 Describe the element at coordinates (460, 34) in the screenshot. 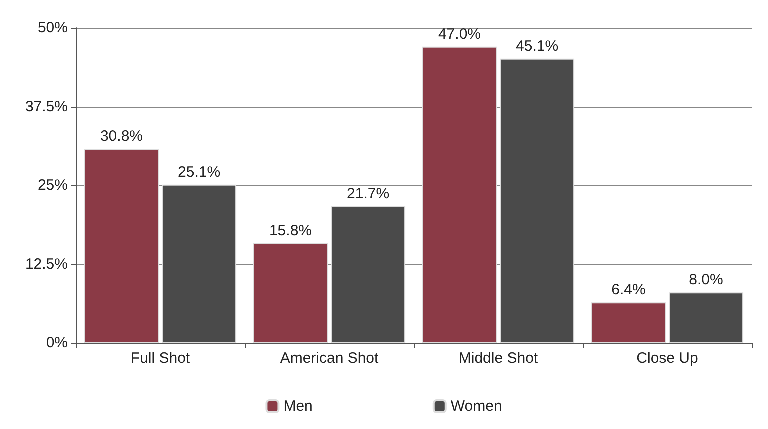

I see `data-label: 47.0%` at that location.